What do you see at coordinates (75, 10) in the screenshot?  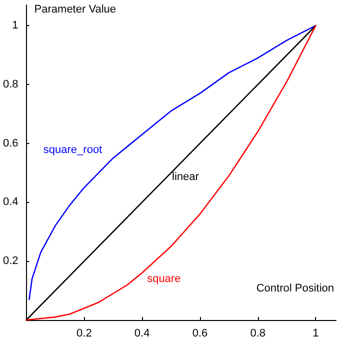 I see `y-axis-title: Parameter Value` at bounding box center [75, 10].